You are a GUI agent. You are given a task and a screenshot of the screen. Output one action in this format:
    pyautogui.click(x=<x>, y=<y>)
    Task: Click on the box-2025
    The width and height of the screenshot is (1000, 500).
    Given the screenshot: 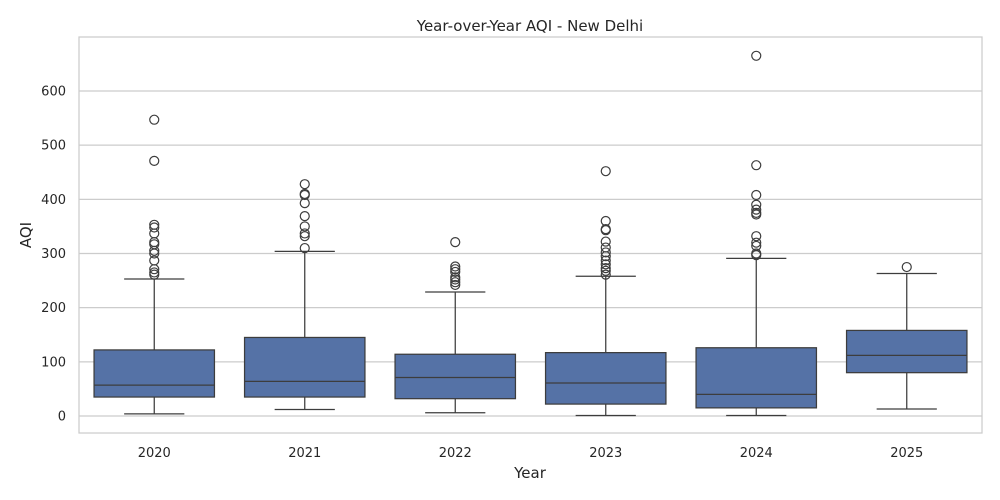 What is the action you would take?
    pyautogui.click(x=906, y=335)
    